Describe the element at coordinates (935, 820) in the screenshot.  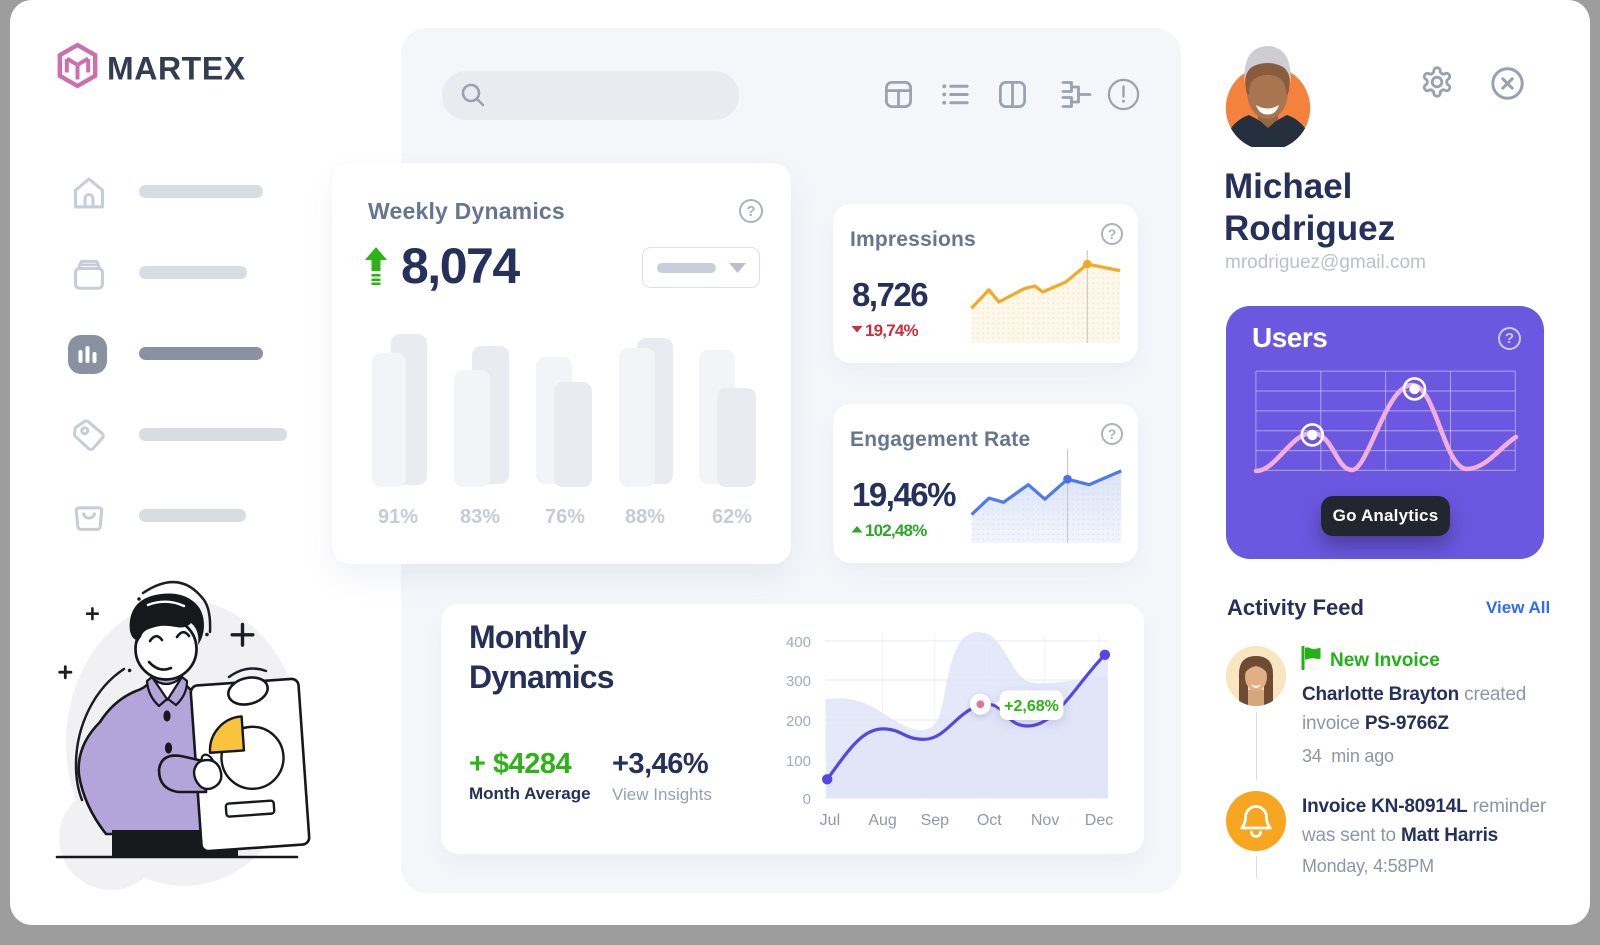
I see `svg-text: Sep` at that location.